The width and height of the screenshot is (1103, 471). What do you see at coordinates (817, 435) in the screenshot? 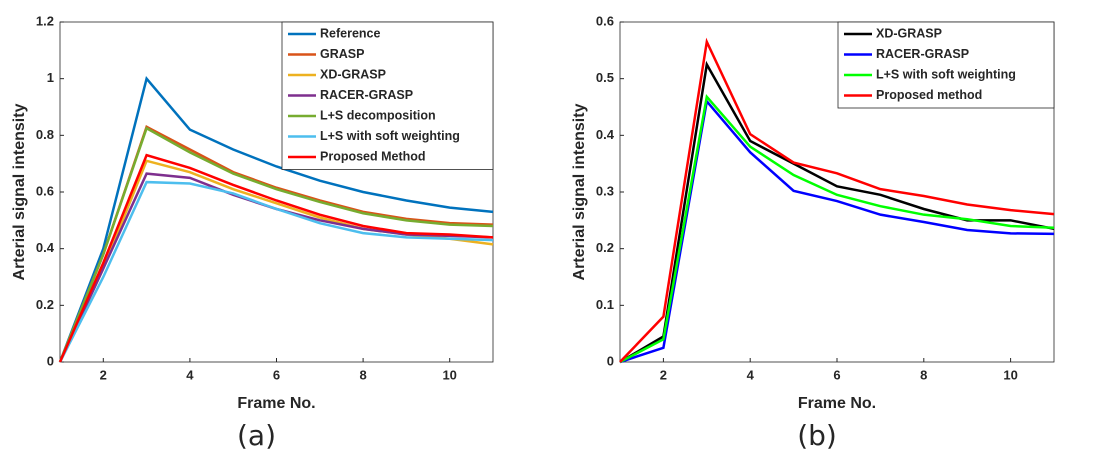
I see `caption: (b)` at bounding box center [817, 435].